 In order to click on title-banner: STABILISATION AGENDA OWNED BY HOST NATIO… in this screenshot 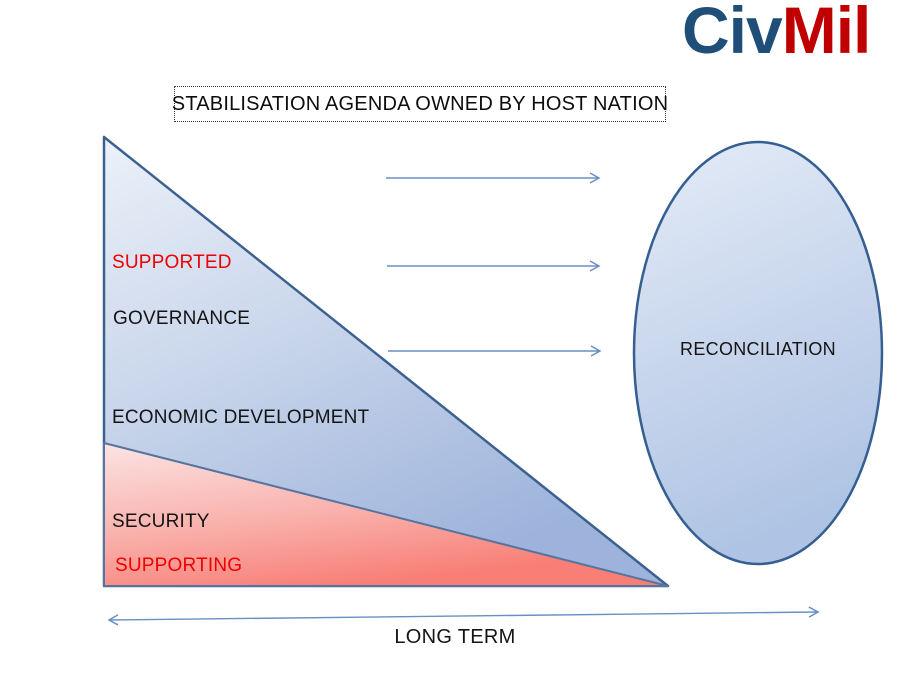, I will do `click(420, 104)`.